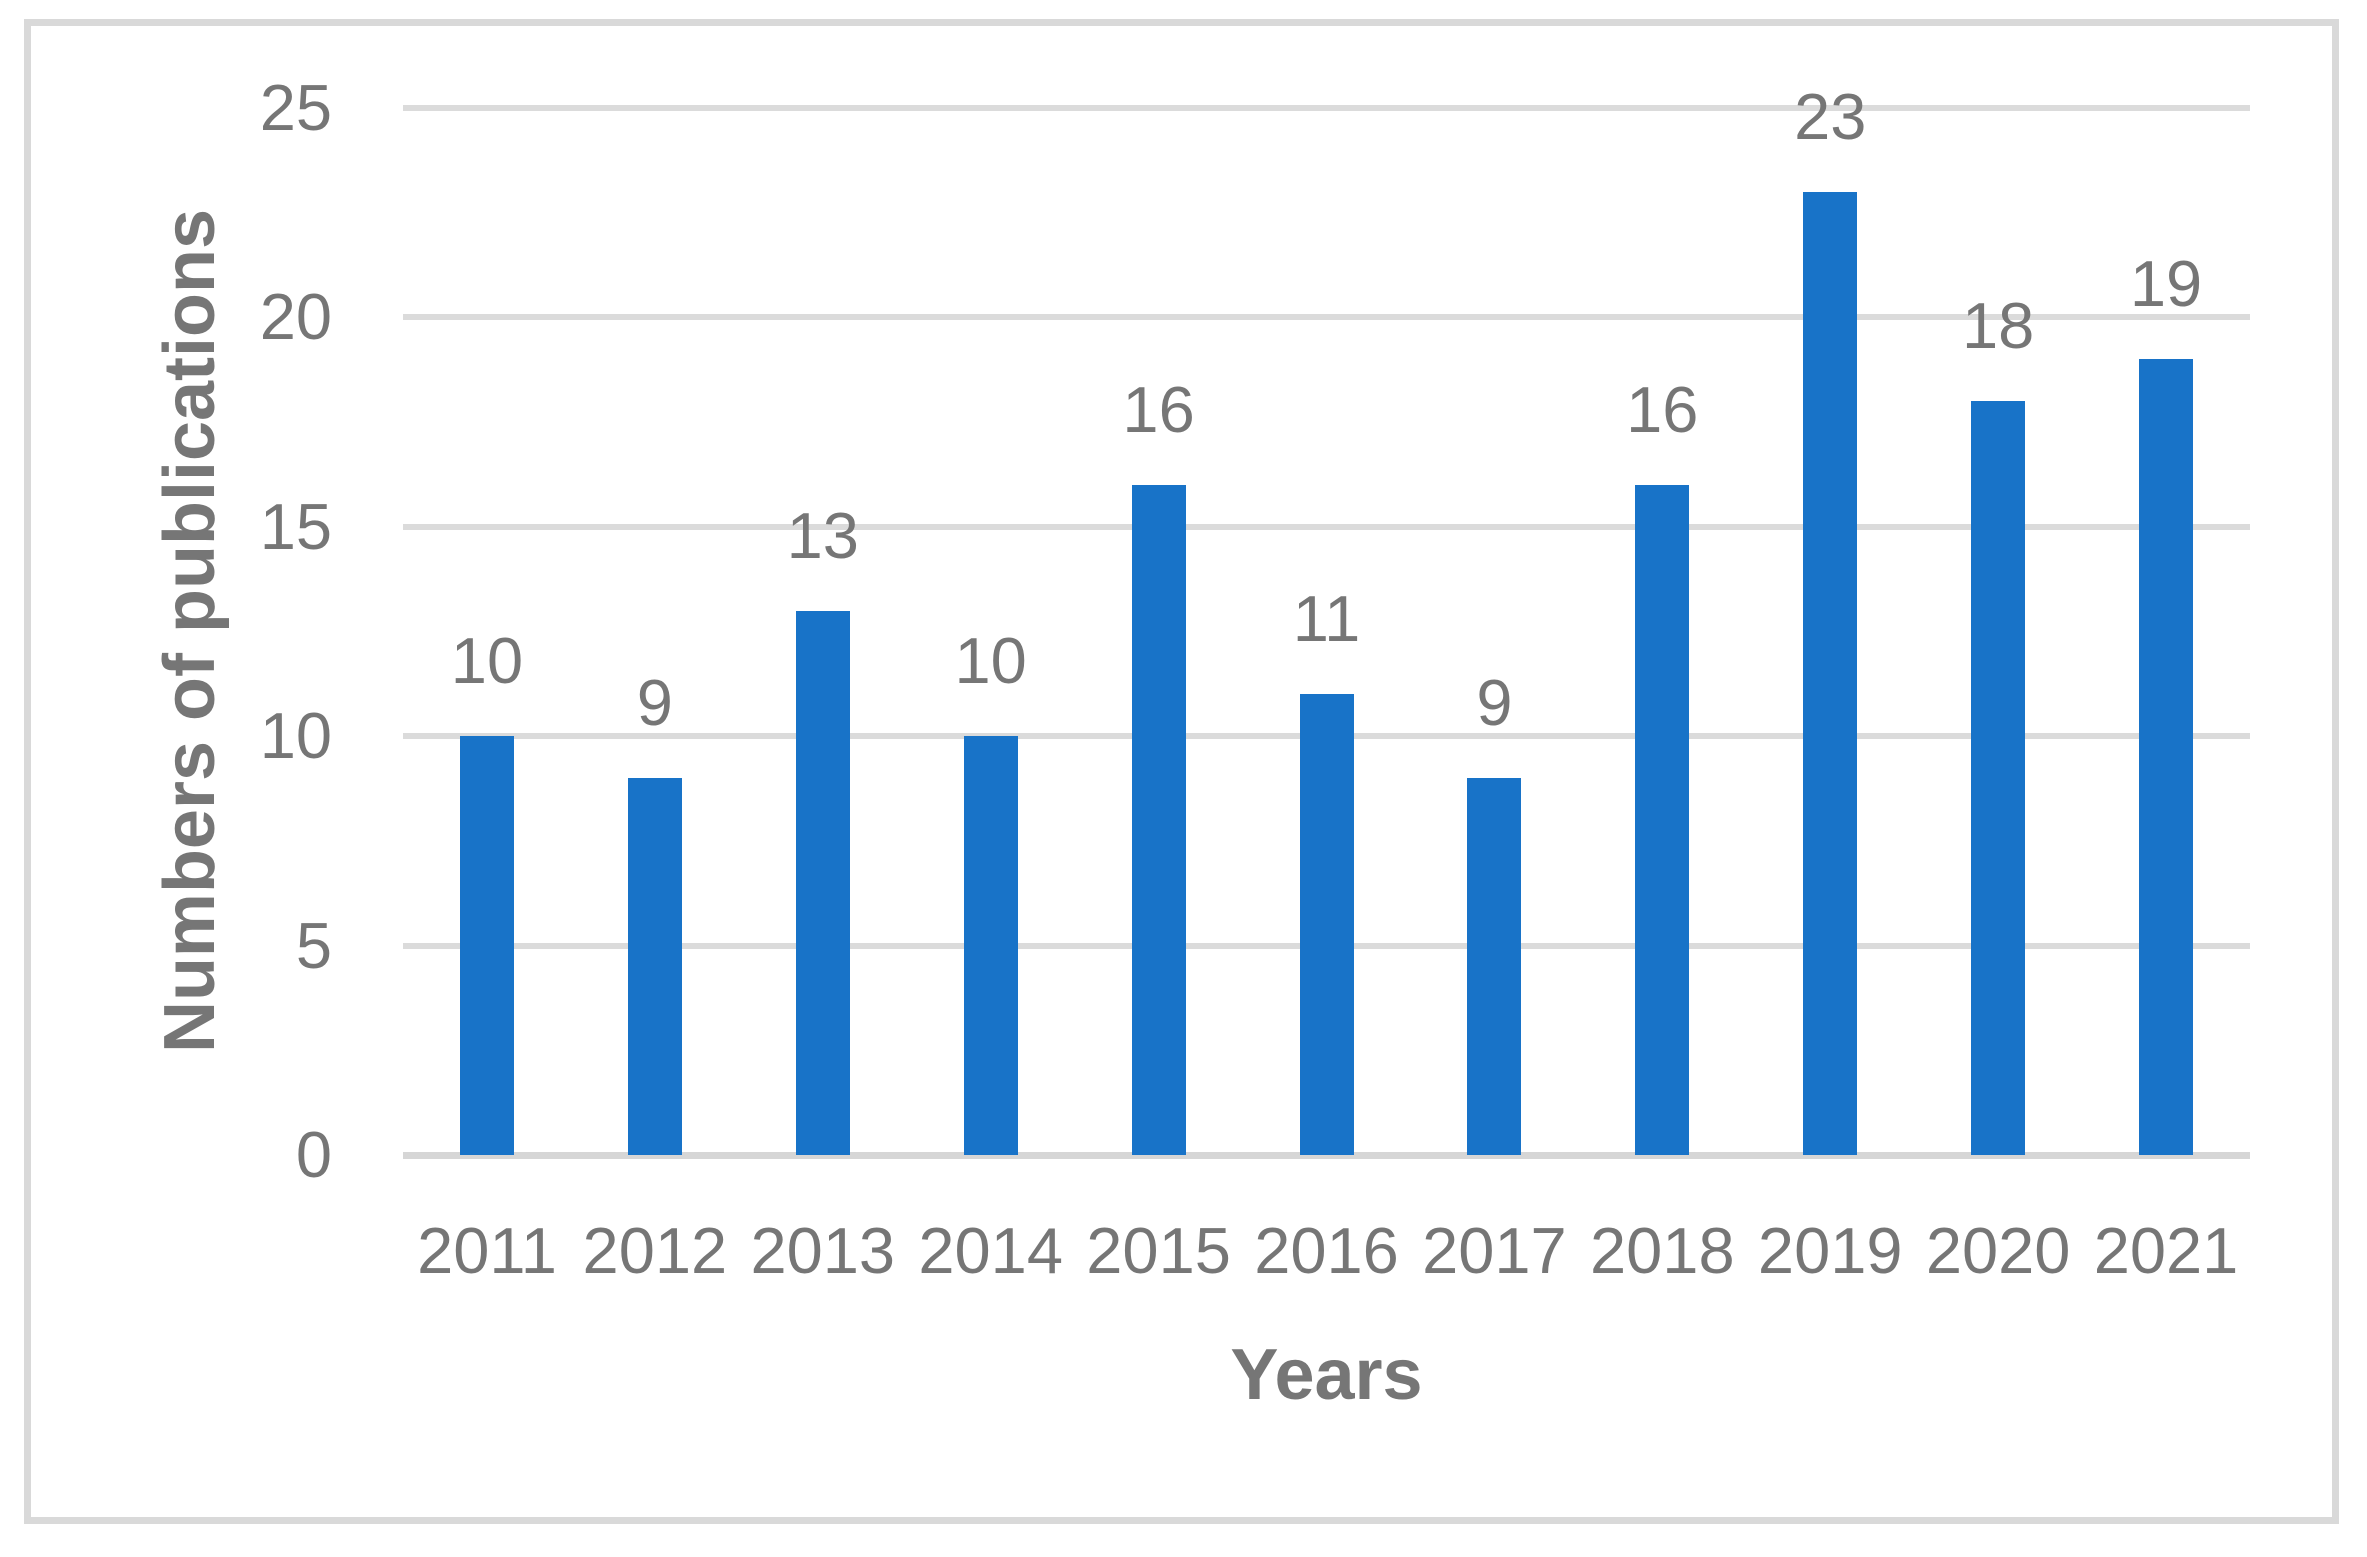  What do you see at coordinates (822, 535) in the screenshot?
I see `bar-value-label: 13` at bounding box center [822, 535].